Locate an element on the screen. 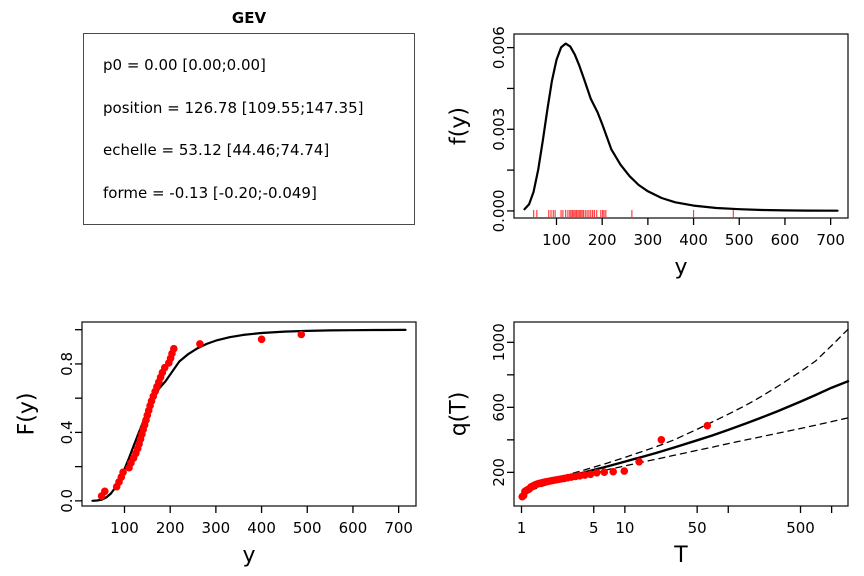  gev-cdf-curve is located at coordinates (249, 415).